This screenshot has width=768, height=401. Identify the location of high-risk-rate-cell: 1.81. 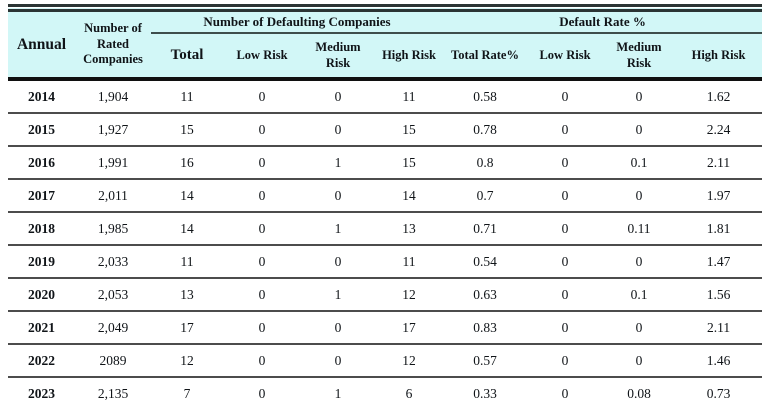
(719, 228).